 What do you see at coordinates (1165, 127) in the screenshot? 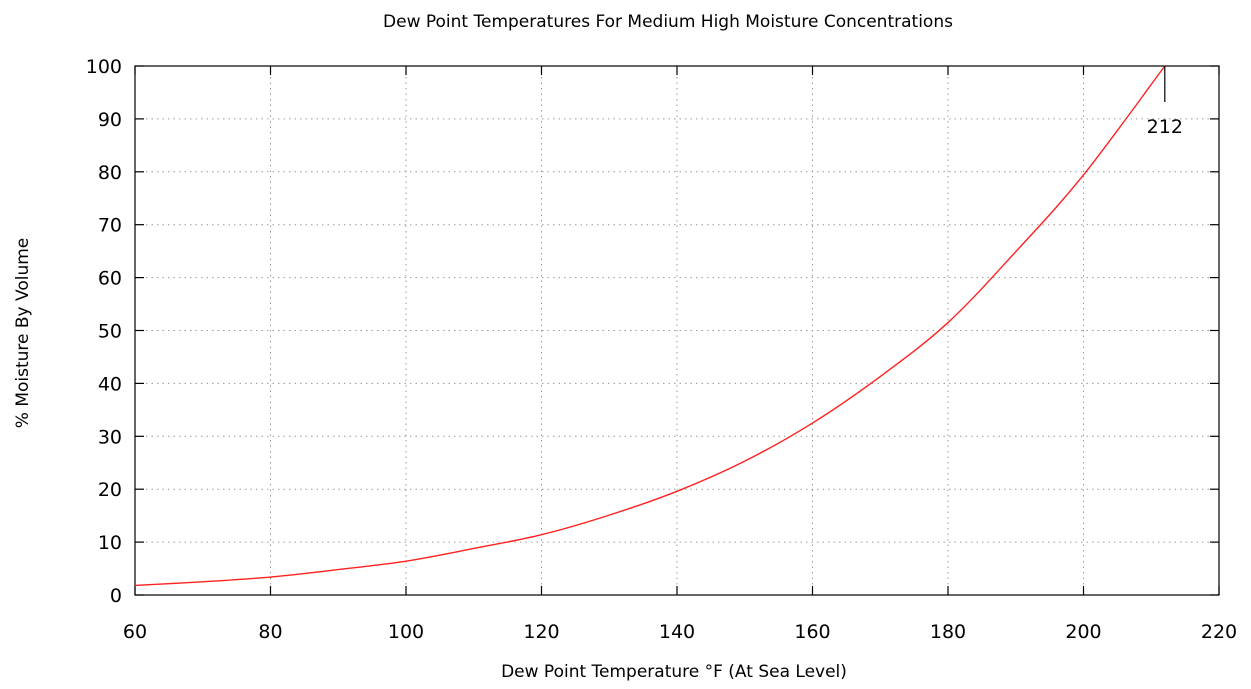
I see `annotation-label: 212` at bounding box center [1165, 127].